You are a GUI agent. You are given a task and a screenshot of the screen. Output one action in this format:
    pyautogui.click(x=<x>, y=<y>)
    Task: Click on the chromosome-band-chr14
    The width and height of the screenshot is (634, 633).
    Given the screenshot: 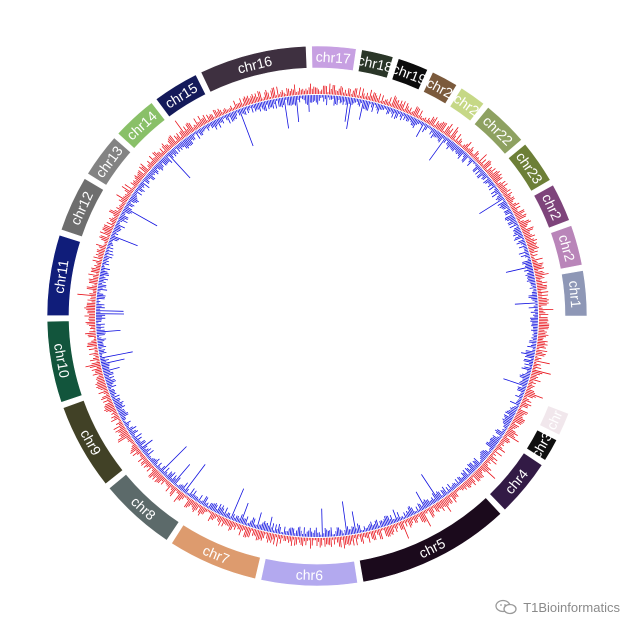 What is the action you would take?
    pyautogui.click(x=141, y=125)
    